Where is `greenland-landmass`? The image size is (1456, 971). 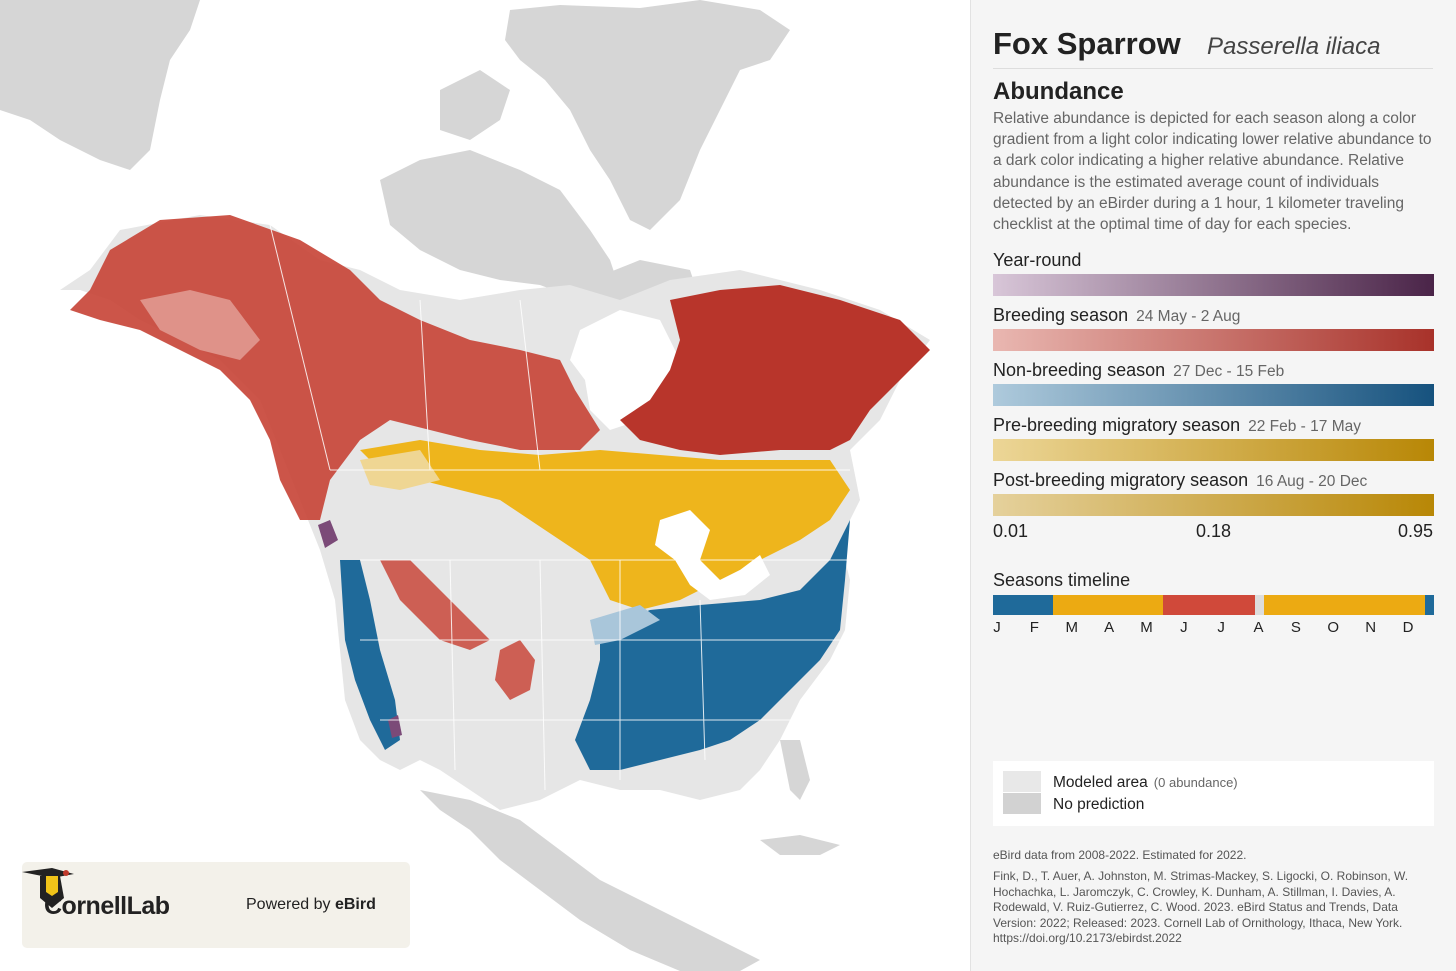
greenland-landmass is located at coordinates (647, 115).